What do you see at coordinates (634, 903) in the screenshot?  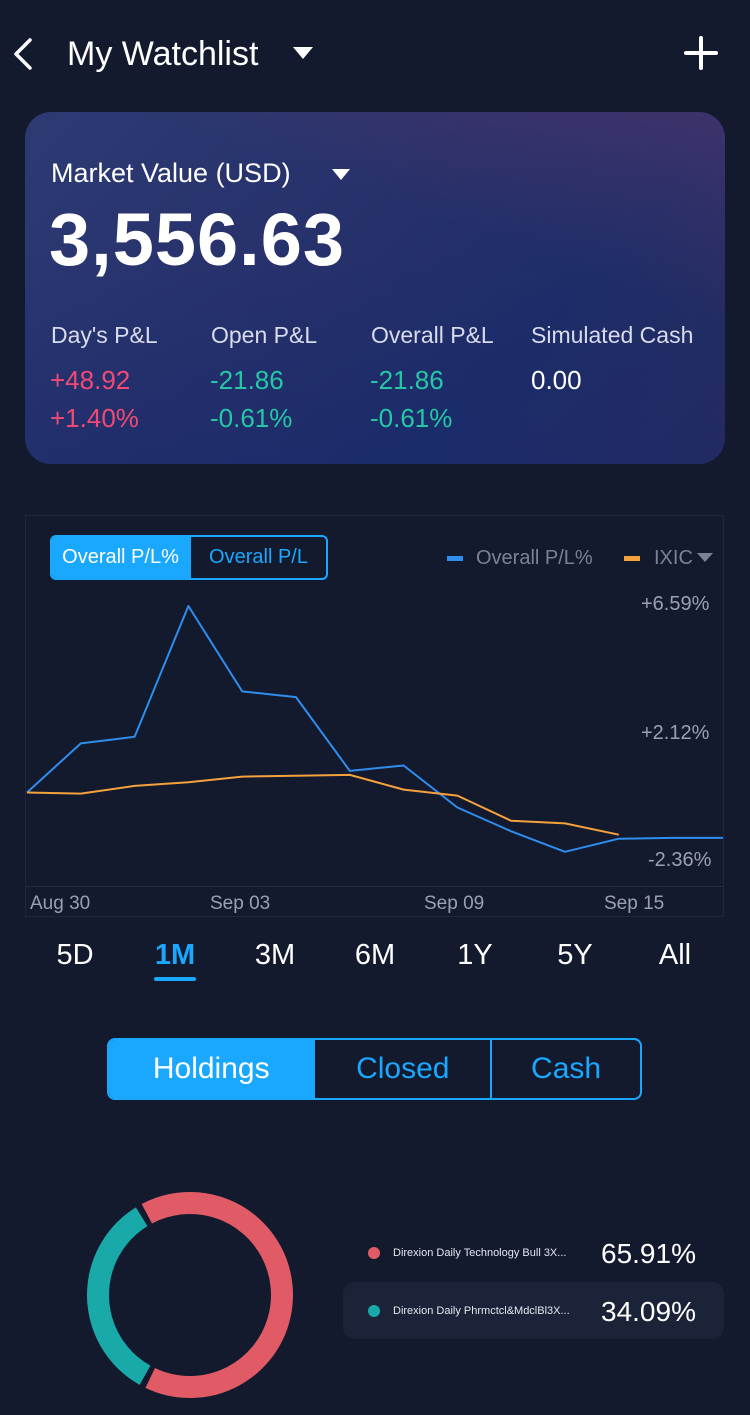 I see `x-tick-label: Sep 15` at bounding box center [634, 903].